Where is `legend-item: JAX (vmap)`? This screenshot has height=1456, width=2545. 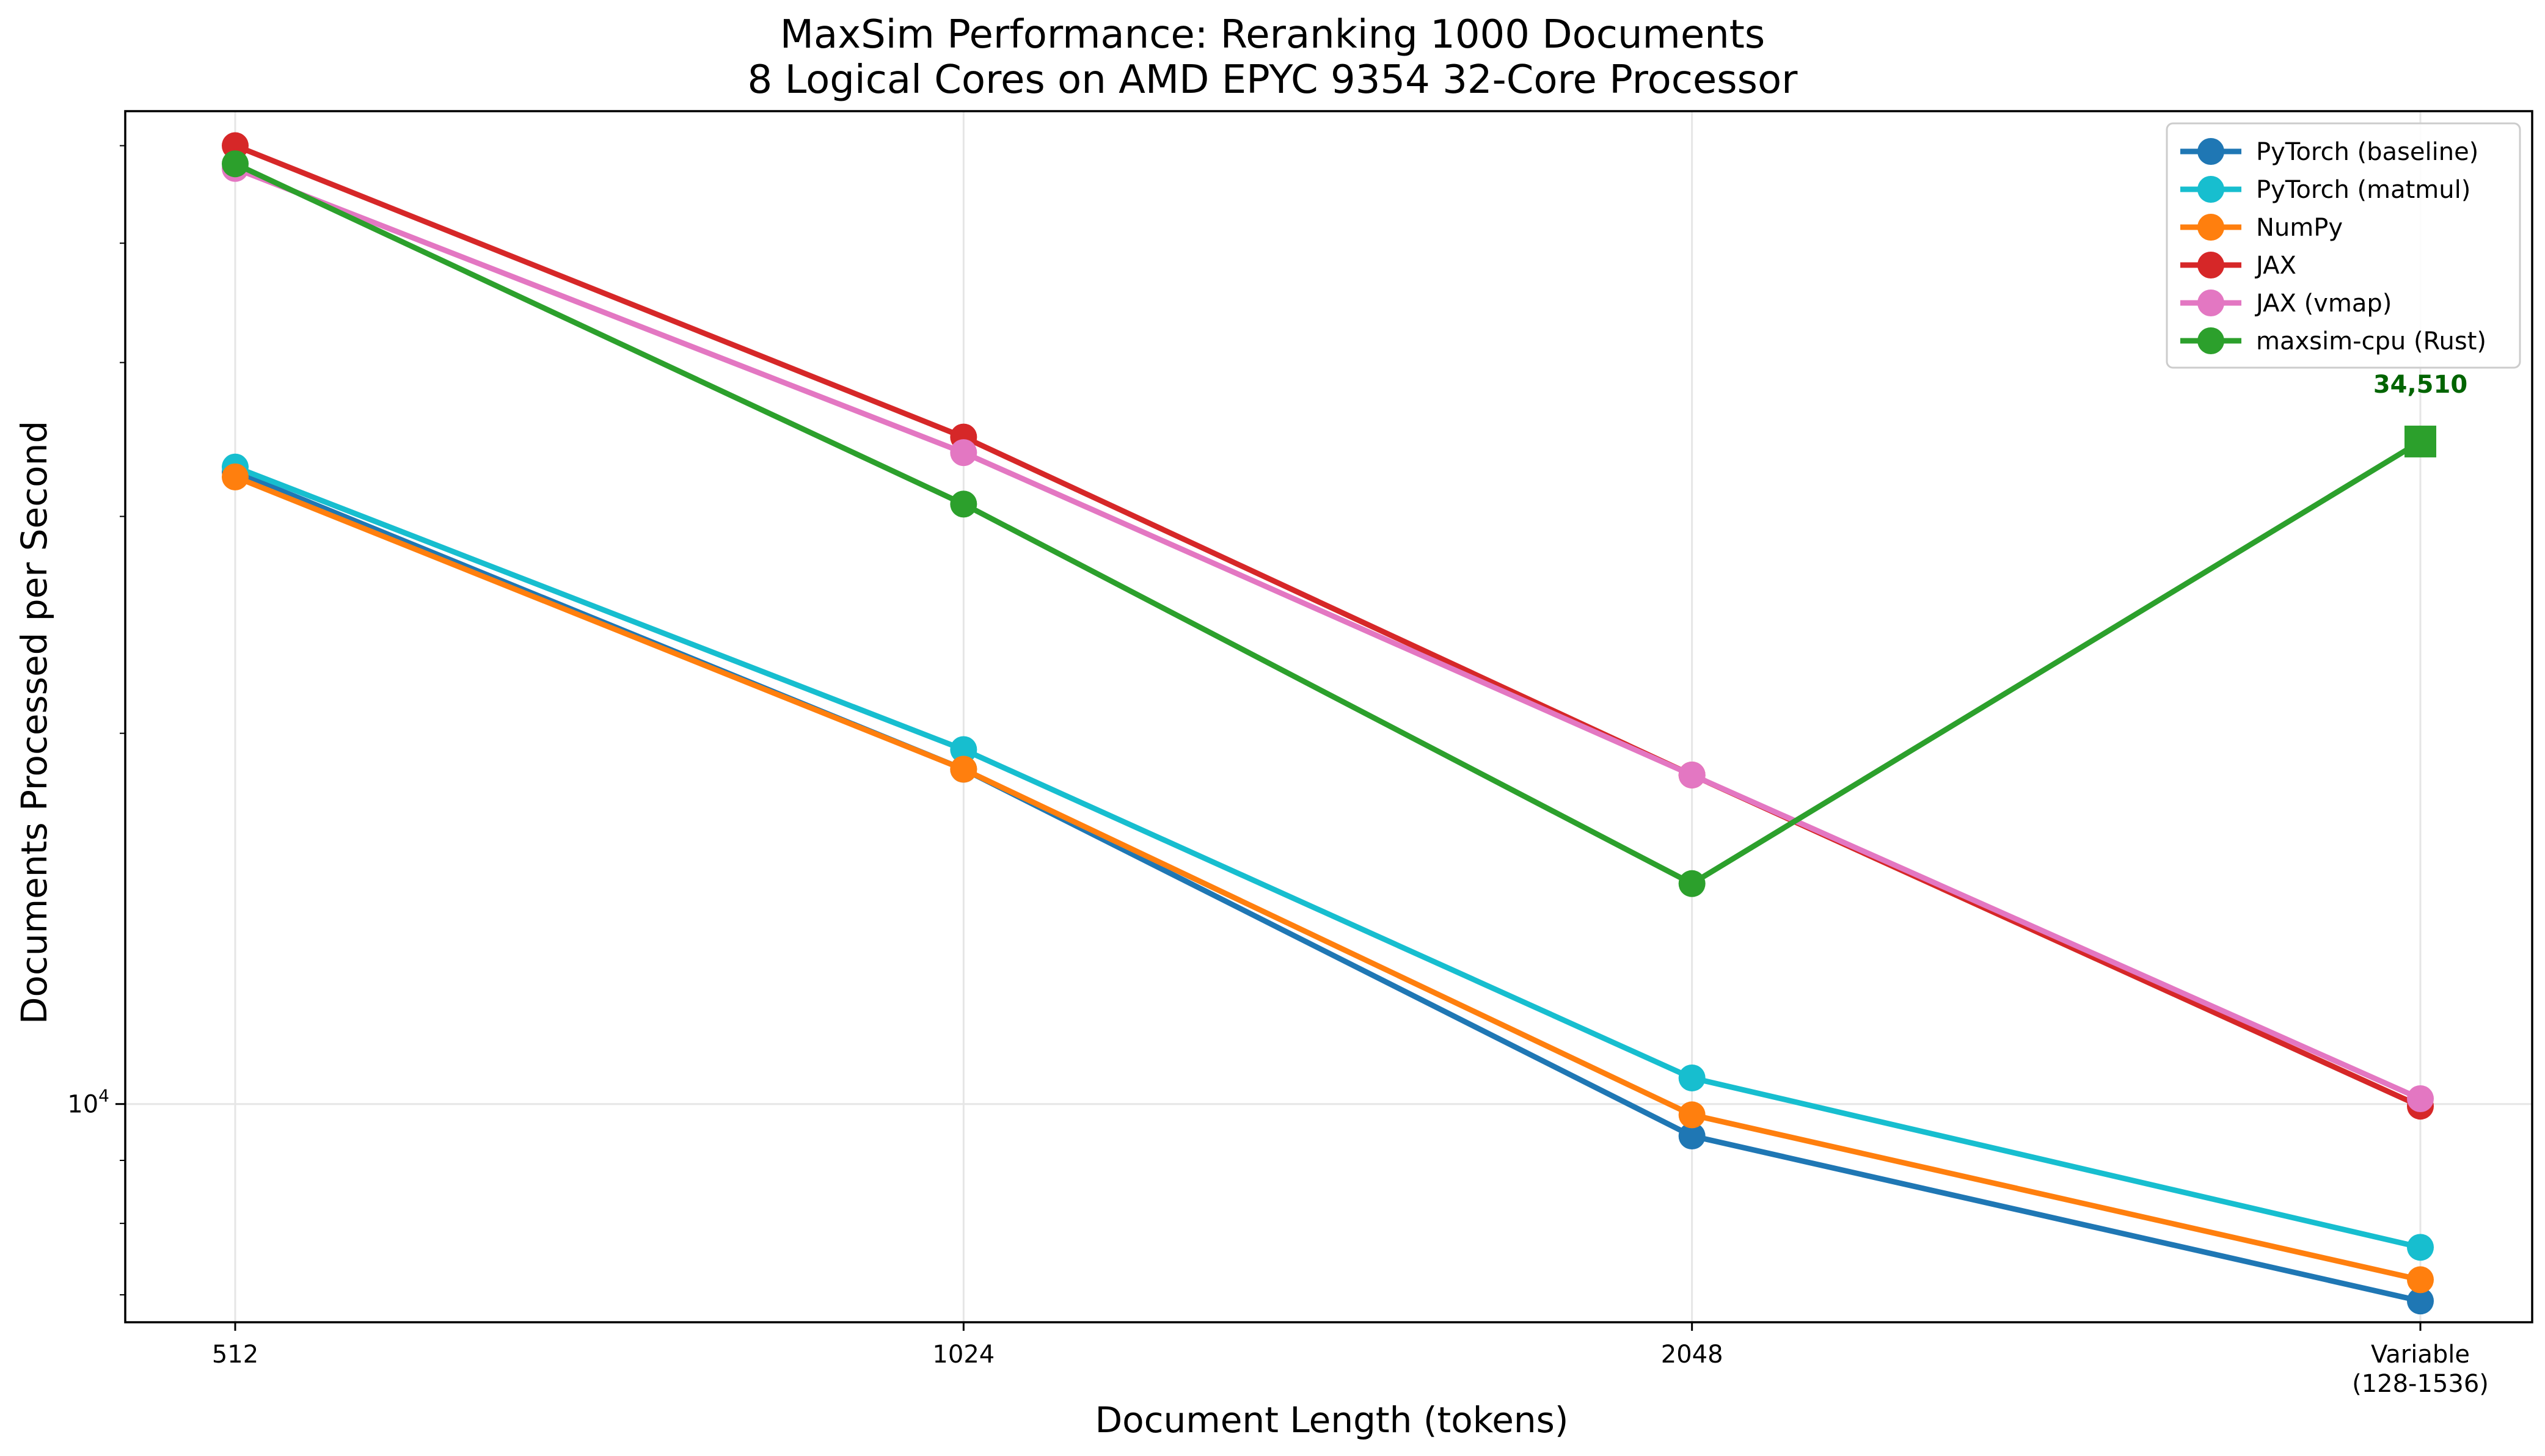
legend-item: JAX (vmap) is located at coordinates (2286, 303).